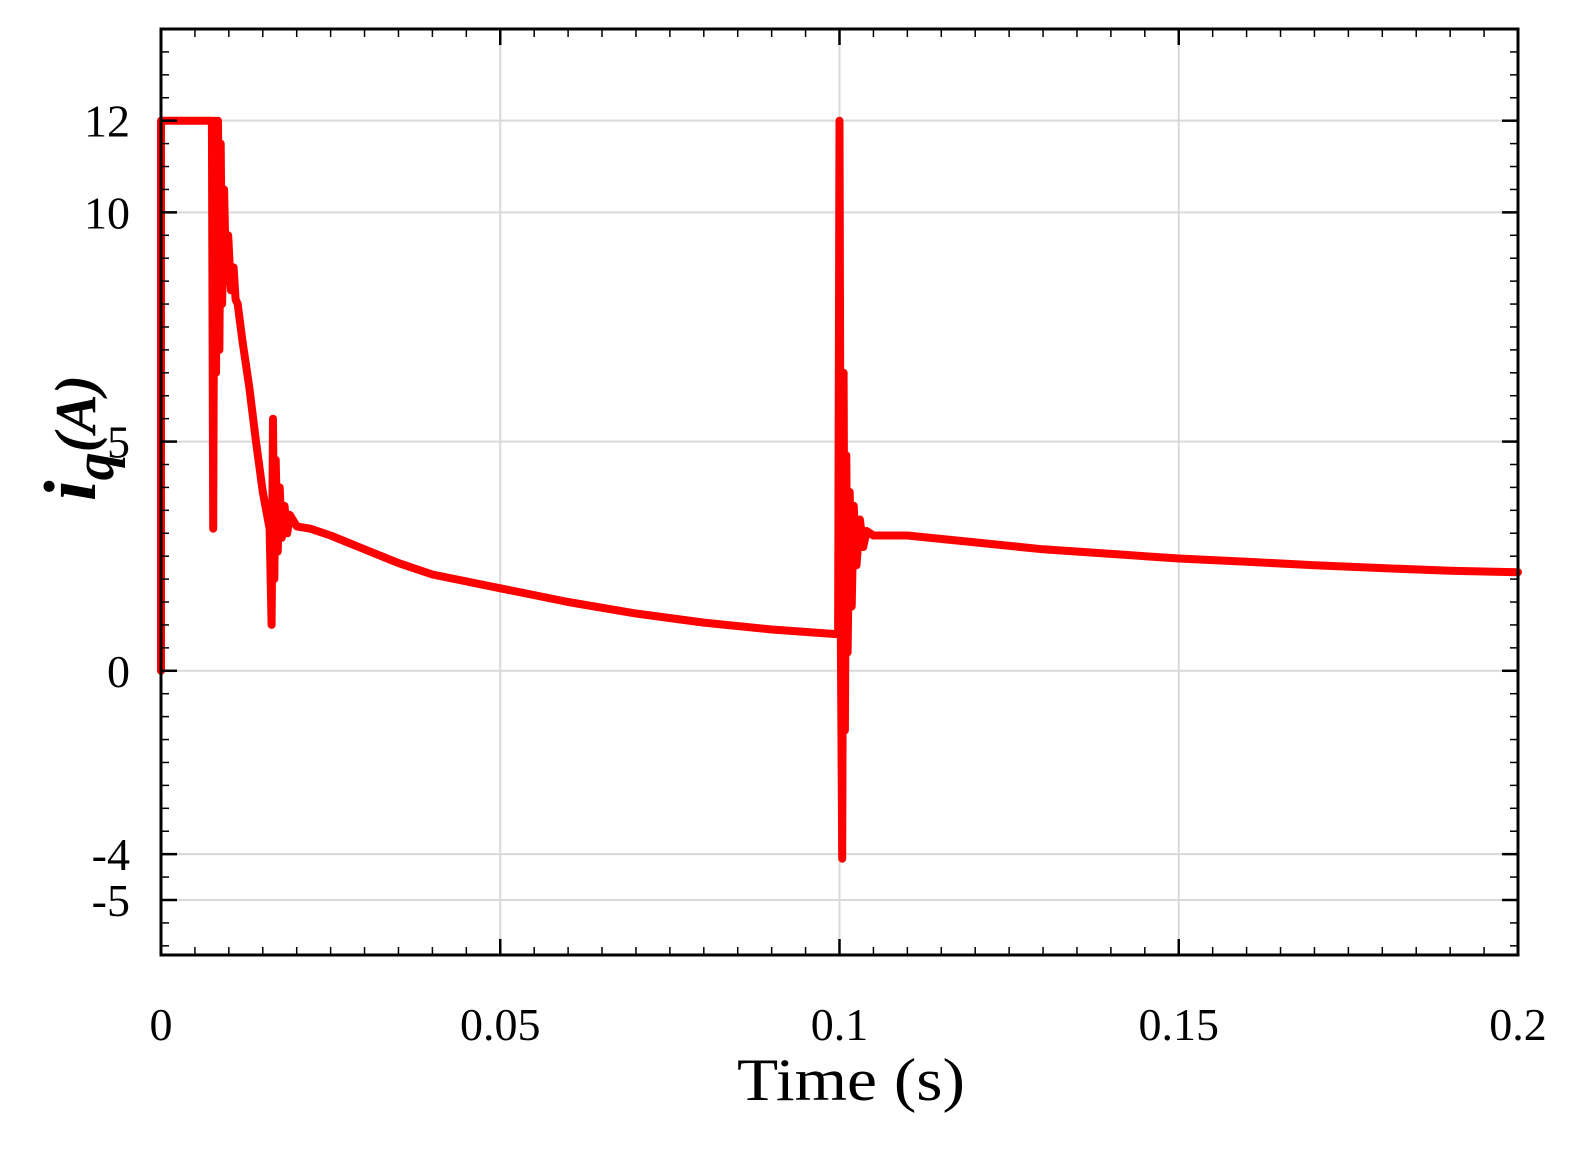 The height and width of the screenshot is (1155, 1589). What do you see at coordinates (95, 466) in the screenshot?
I see `y-axis-label-subscript: q` at bounding box center [95, 466].